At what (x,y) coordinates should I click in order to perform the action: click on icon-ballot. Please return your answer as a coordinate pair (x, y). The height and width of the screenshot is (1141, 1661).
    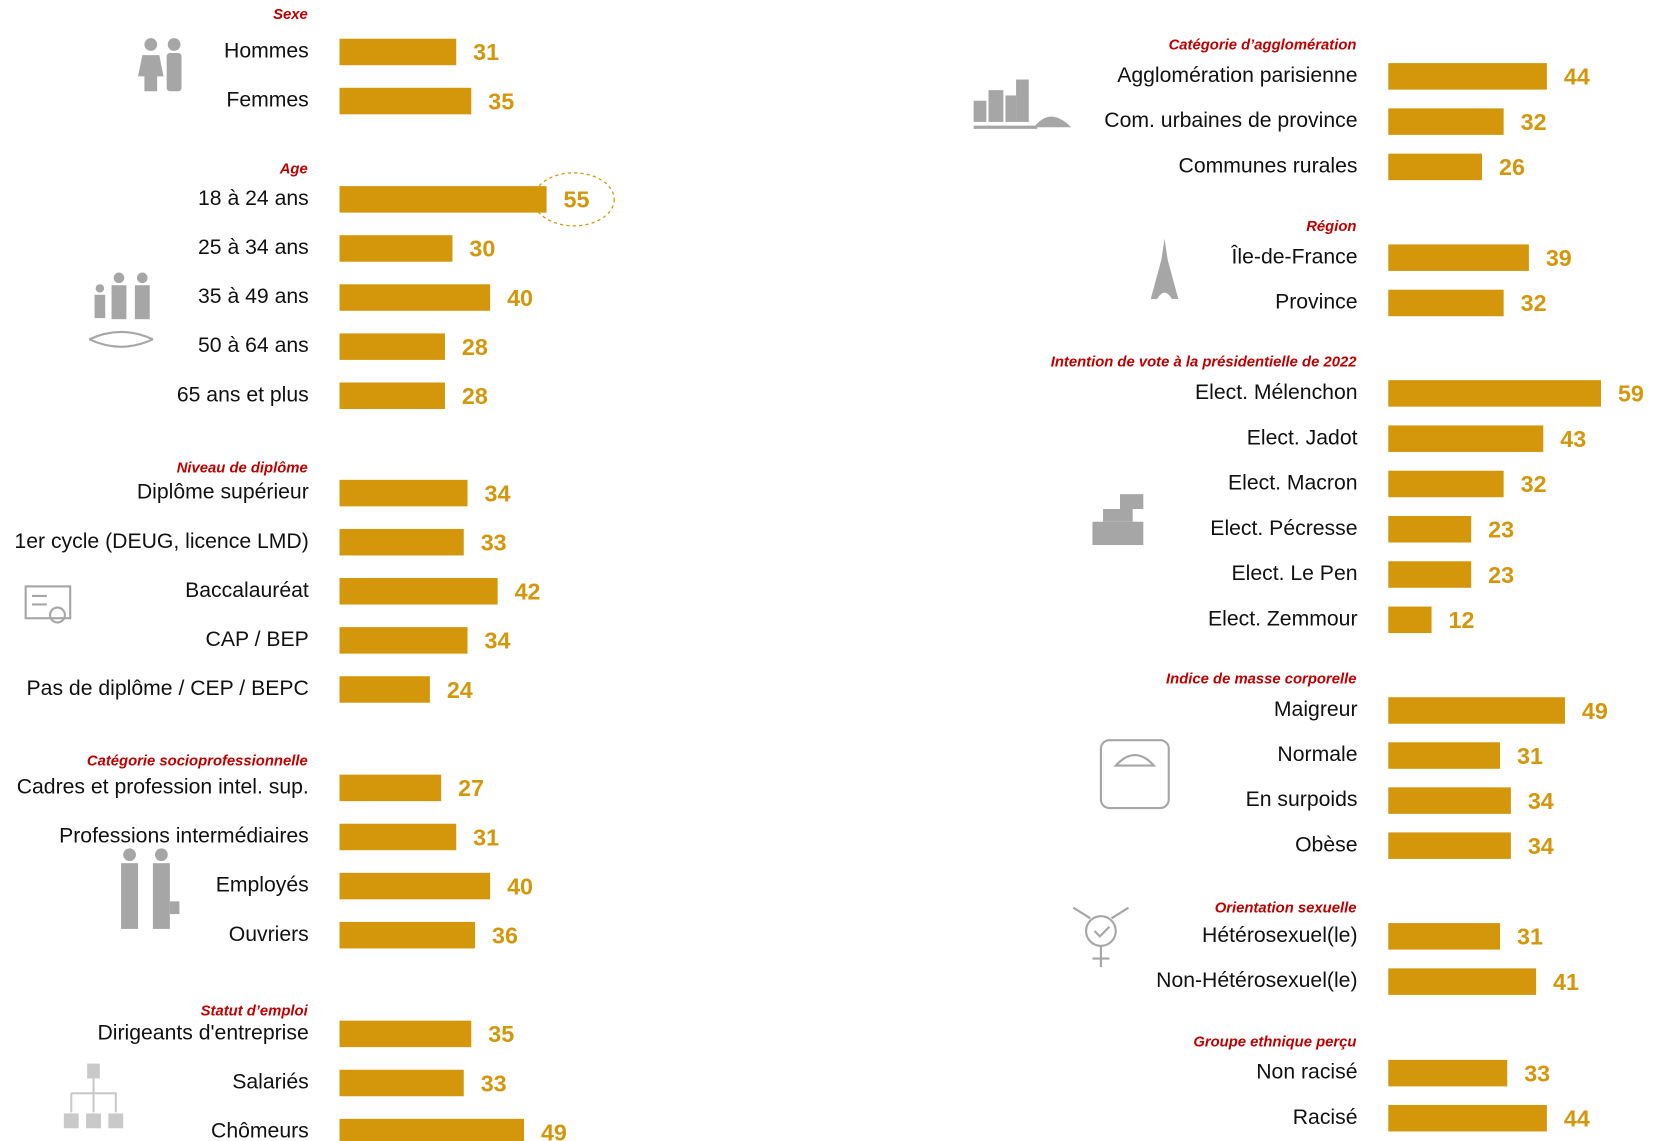
    Looking at the image, I should click on (1118, 520).